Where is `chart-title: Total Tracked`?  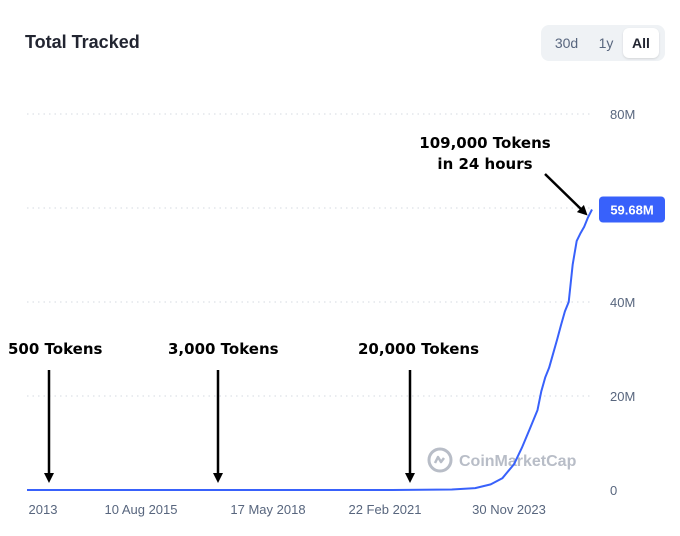 chart-title: Total Tracked is located at coordinates (82, 42).